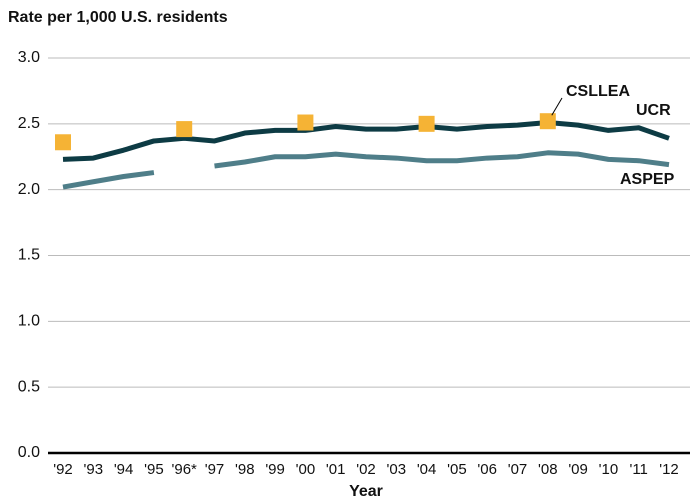 Image resolution: width=693 pixels, height=502 pixels. What do you see at coordinates (487, 469) in the screenshot?
I see `x-tick-label: '06` at bounding box center [487, 469].